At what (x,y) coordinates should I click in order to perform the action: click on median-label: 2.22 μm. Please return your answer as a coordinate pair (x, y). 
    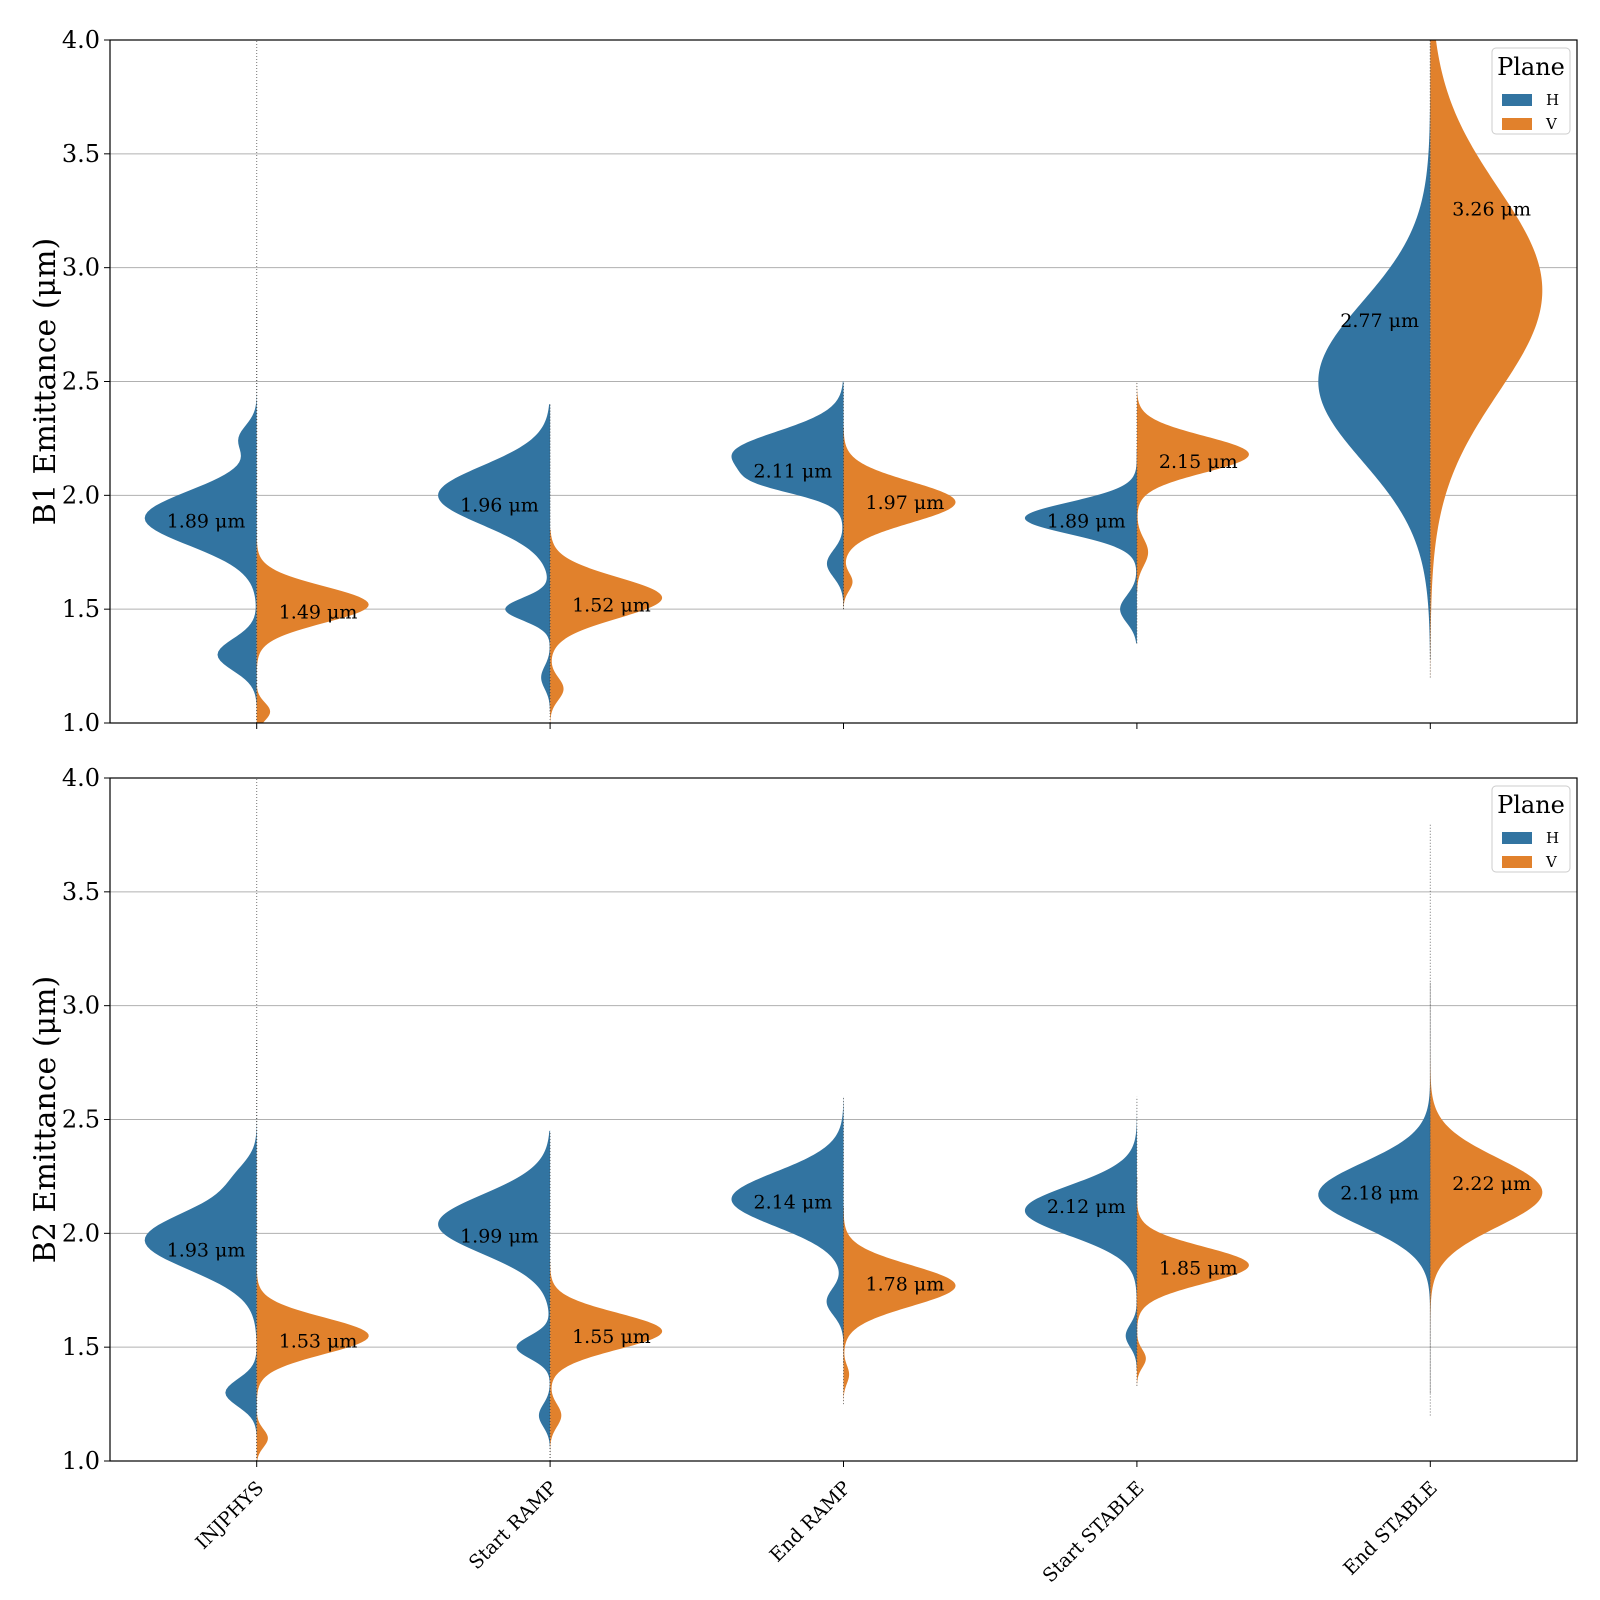
    Looking at the image, I should click on (1491, 1184).